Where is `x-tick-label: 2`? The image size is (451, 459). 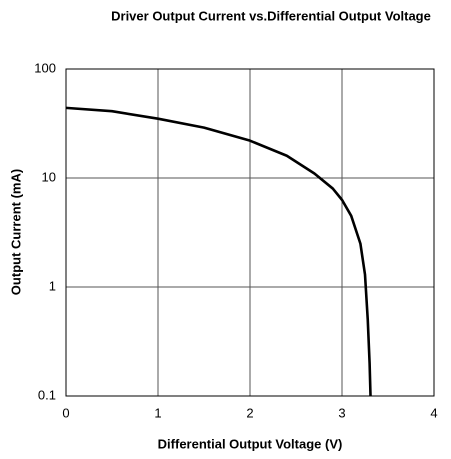 x-tick-label: 2 is located at coordinates (249, 412).